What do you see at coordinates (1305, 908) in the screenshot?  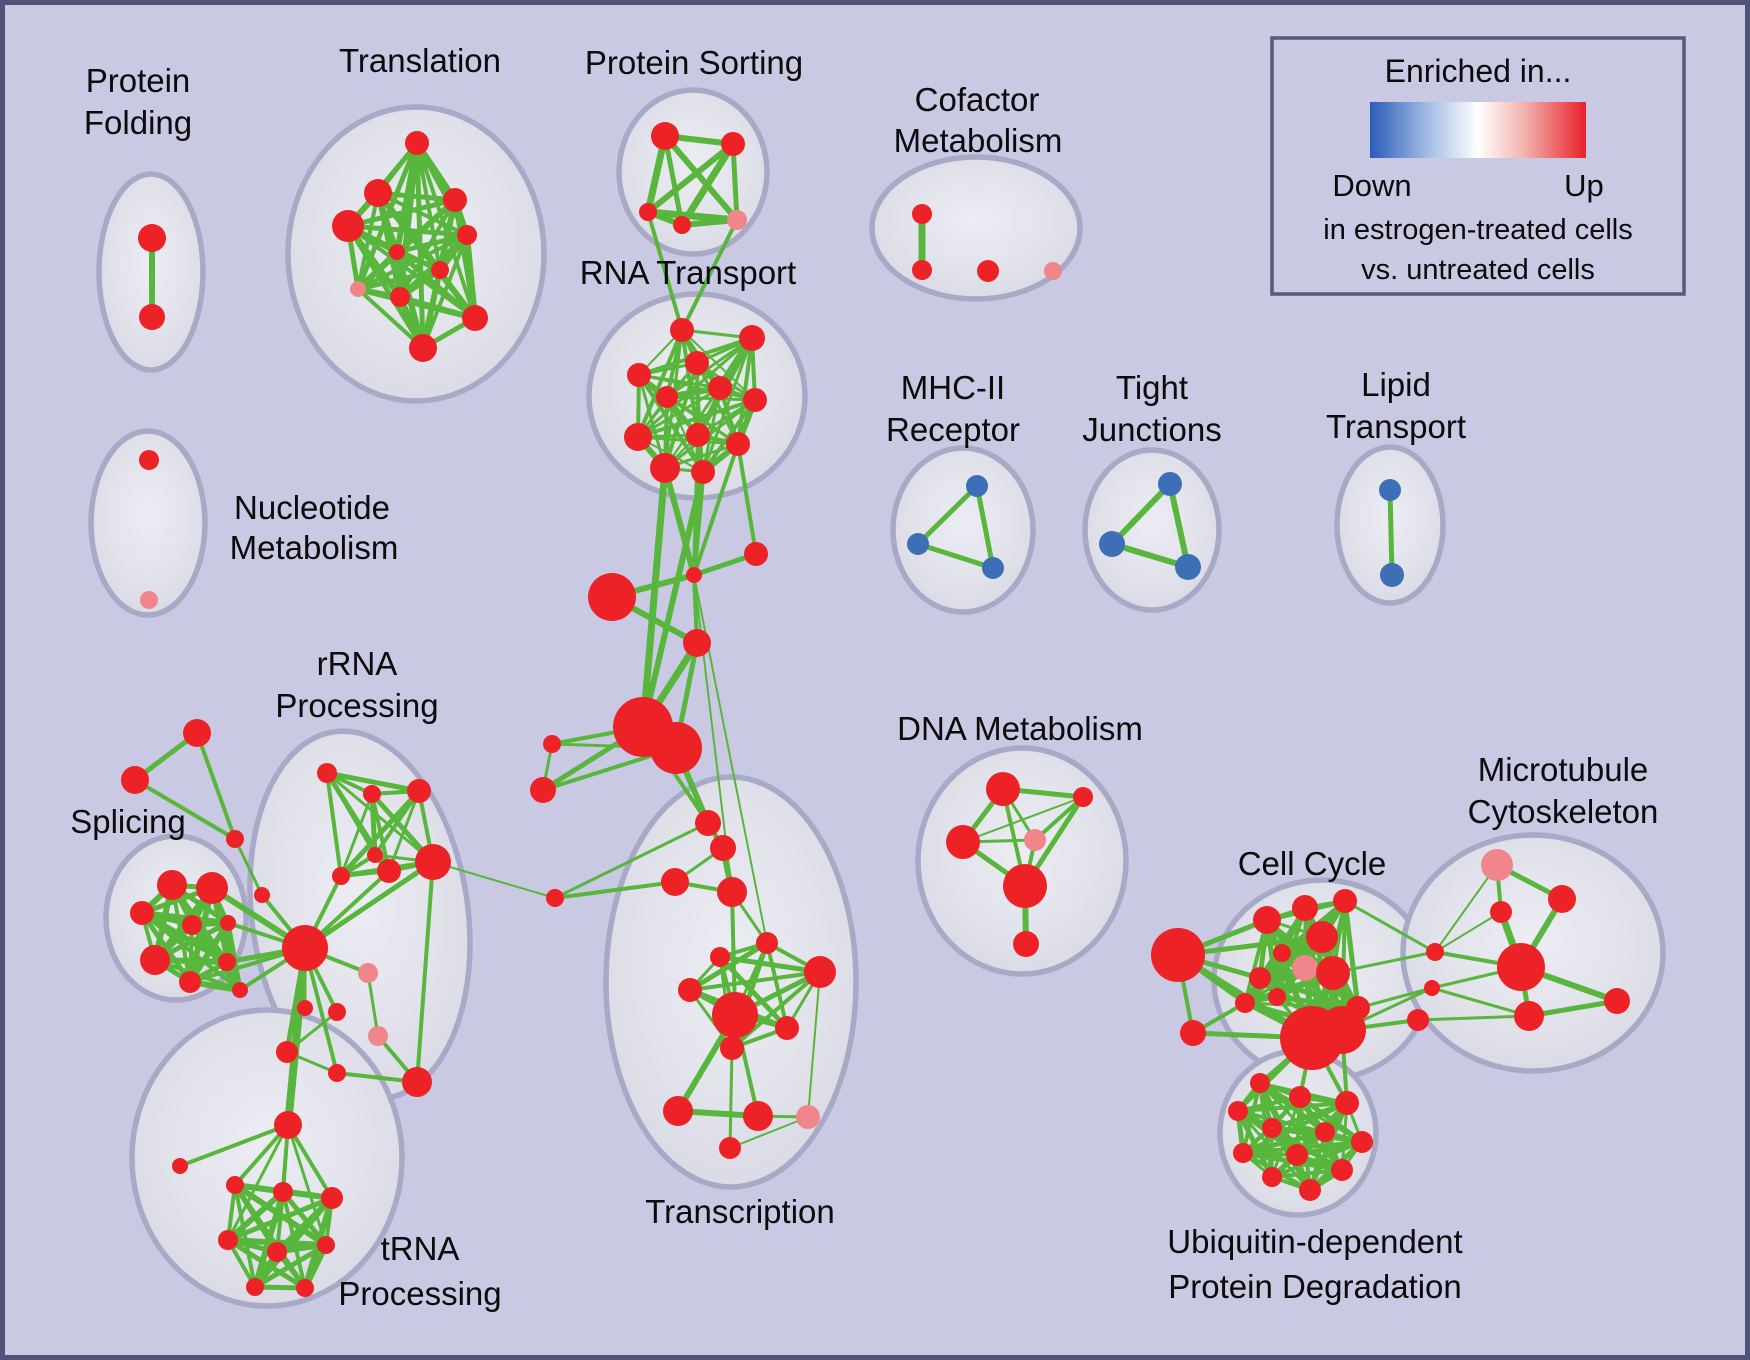 I see `gene-set-node-cc3` at bounding box center [1305, 908].